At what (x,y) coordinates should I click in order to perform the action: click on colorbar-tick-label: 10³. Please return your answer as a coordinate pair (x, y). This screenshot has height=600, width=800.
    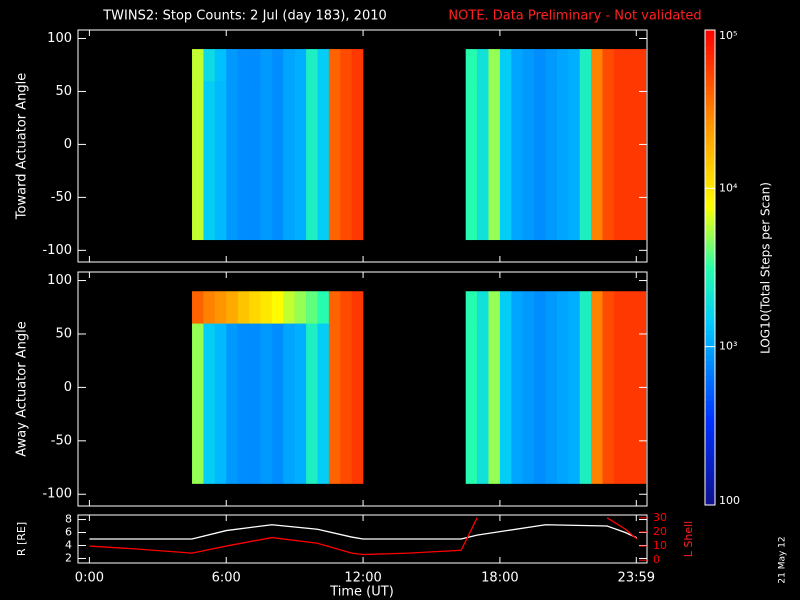
    Looking at the image, I should click on (728, 346).